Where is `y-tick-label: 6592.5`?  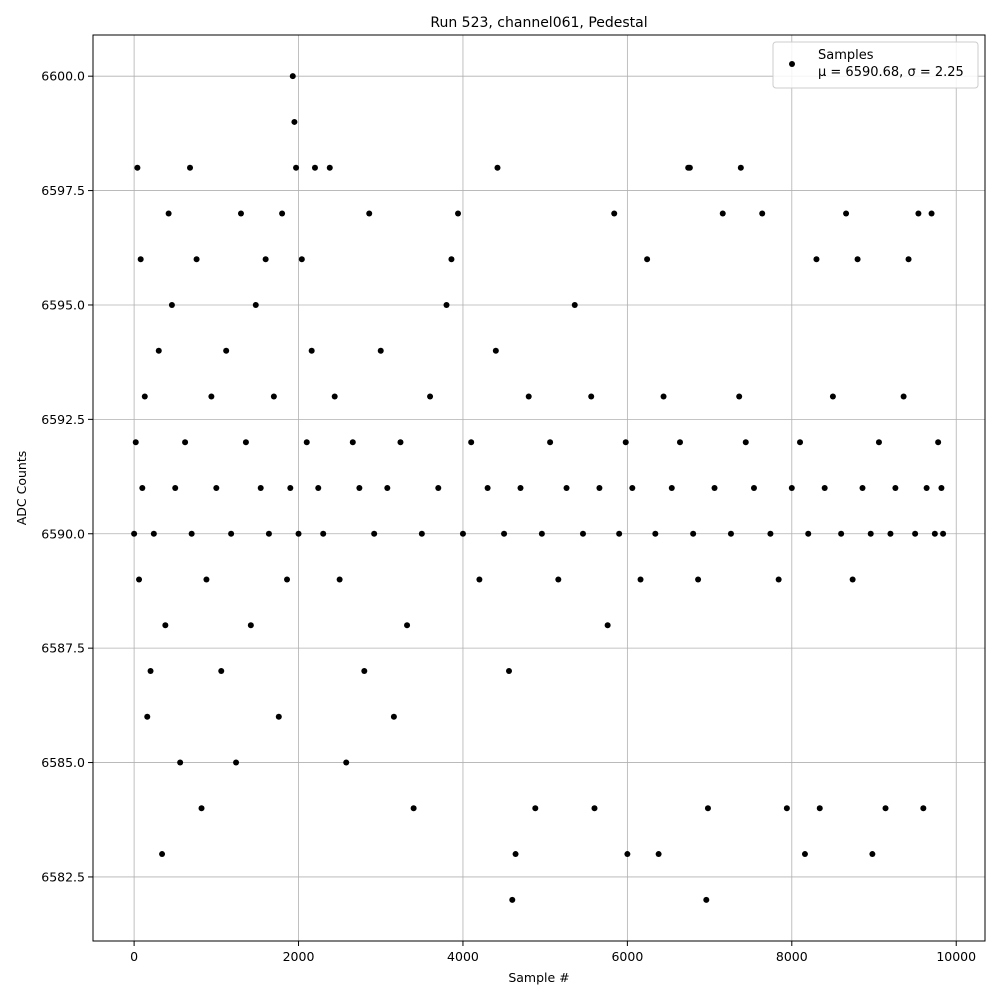 y-tick-label: 6592.5 is located at coordinates (63, 419).